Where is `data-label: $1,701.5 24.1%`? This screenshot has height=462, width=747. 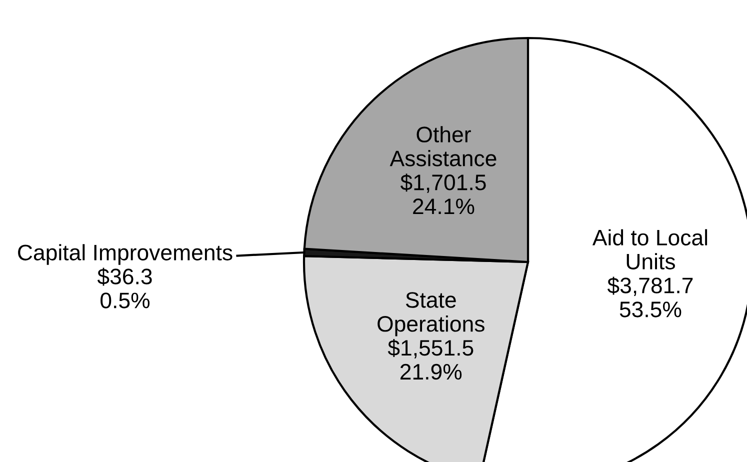 data-label: $1,701.5 24.1% is located at coordinates (443, 194).